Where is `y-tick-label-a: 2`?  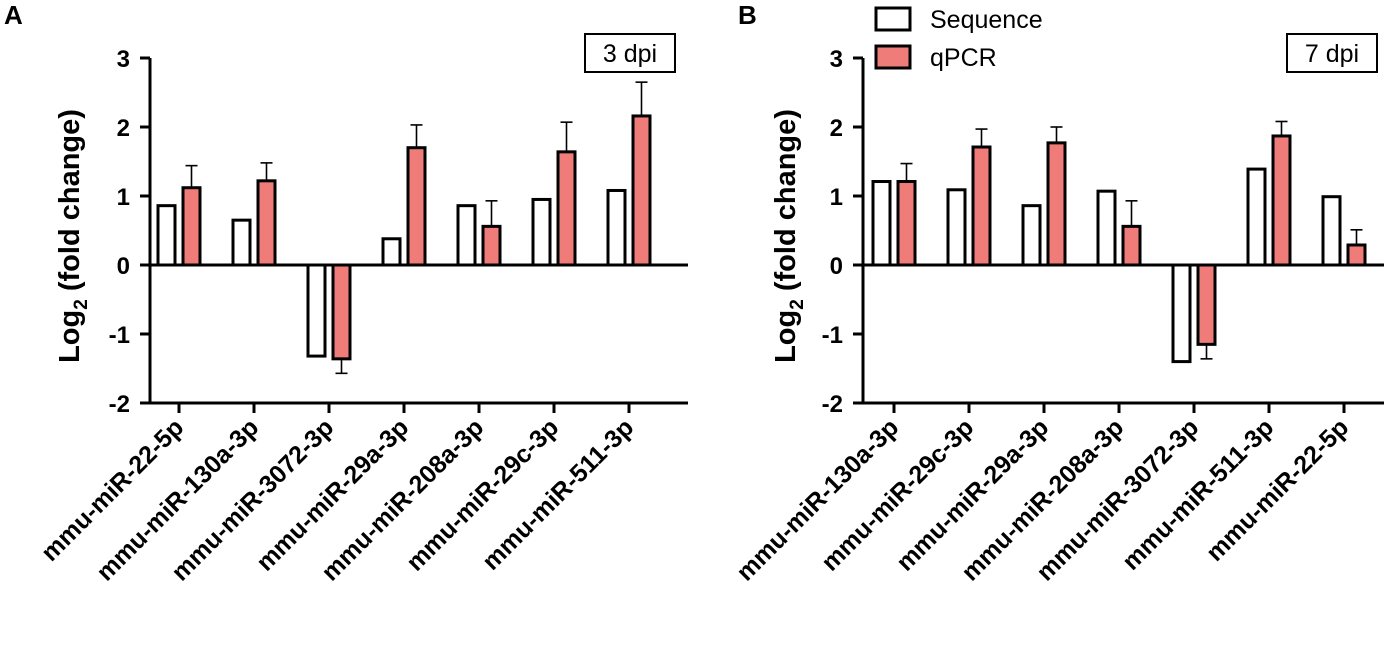
y-tick-label-a: 2 is located at coordinates (123, 128).